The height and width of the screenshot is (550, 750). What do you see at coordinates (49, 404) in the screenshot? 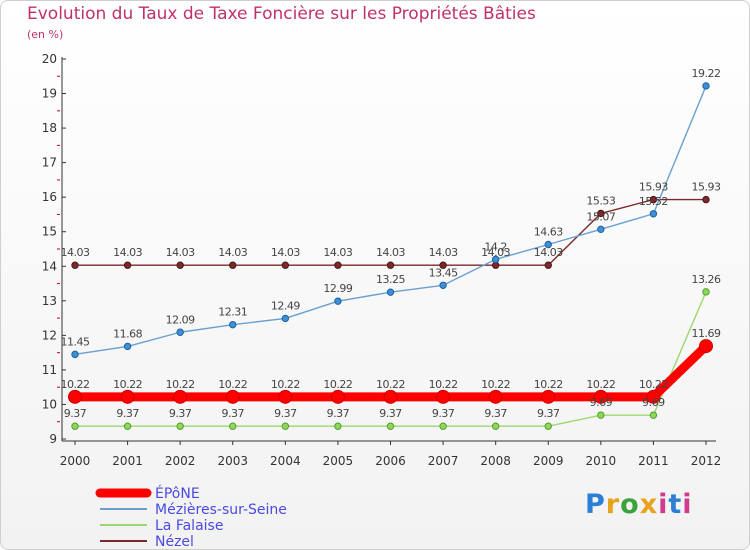
I see `y-tick-label: 10` at bounding box center [49, 404].